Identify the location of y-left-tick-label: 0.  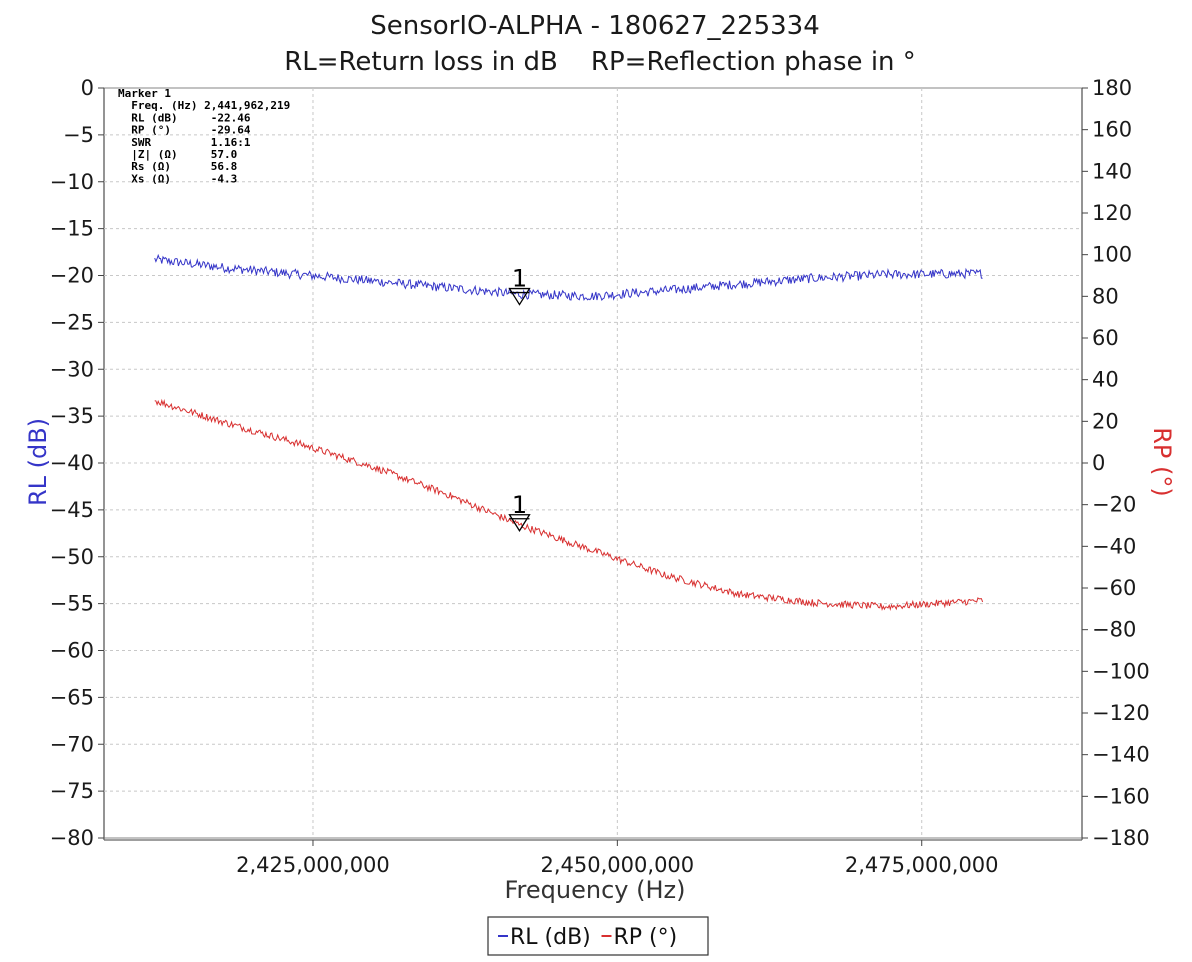
(87, 88).